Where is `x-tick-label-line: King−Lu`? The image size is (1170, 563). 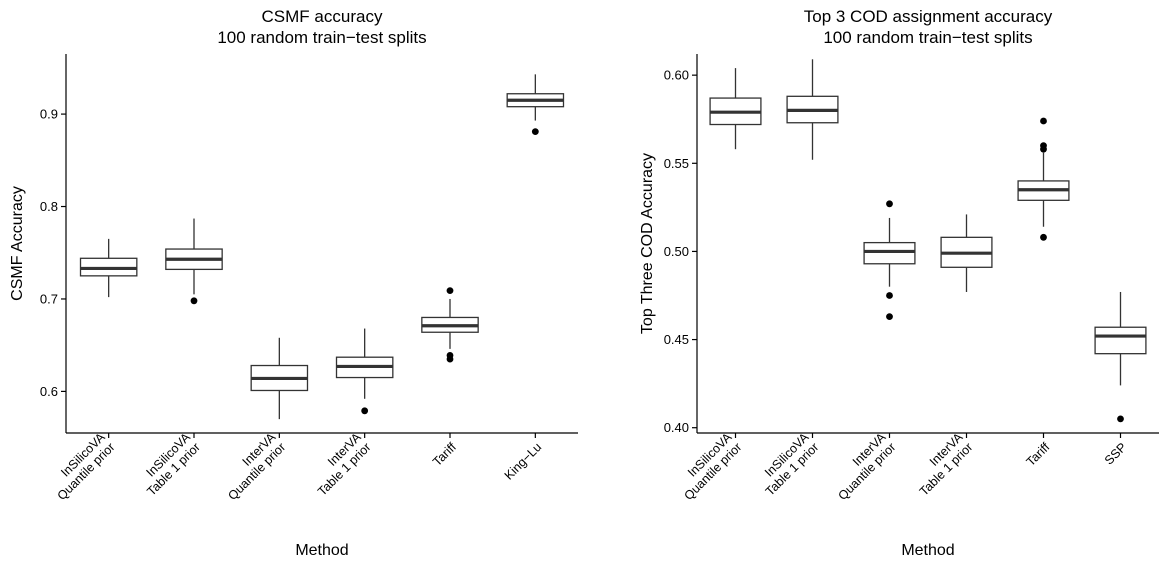 x-tick-label-line: King−Lu is located at coordinates (523, 461).